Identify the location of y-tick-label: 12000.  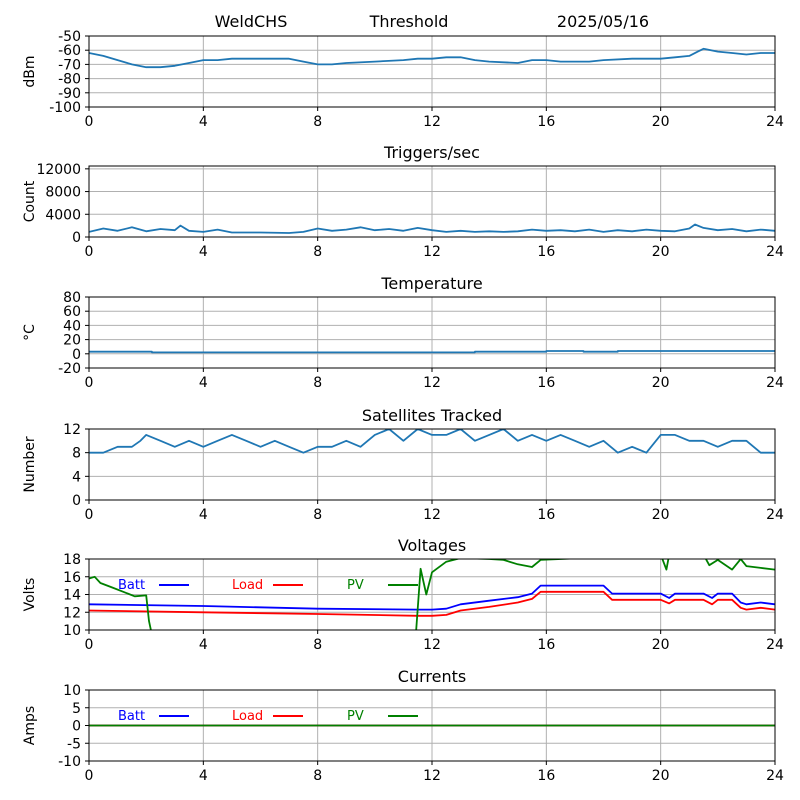
(58, 170).